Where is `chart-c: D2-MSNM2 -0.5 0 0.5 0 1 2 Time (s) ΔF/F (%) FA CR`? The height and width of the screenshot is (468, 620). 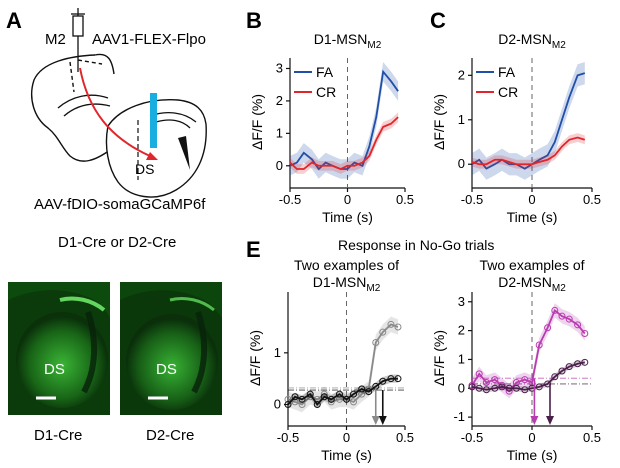
chart-c: D2-MSNM2 -0.5 0 0.5 0 1 2 Time (s) ΔF/F (%) FA CR is located at coordinates (516, 128).